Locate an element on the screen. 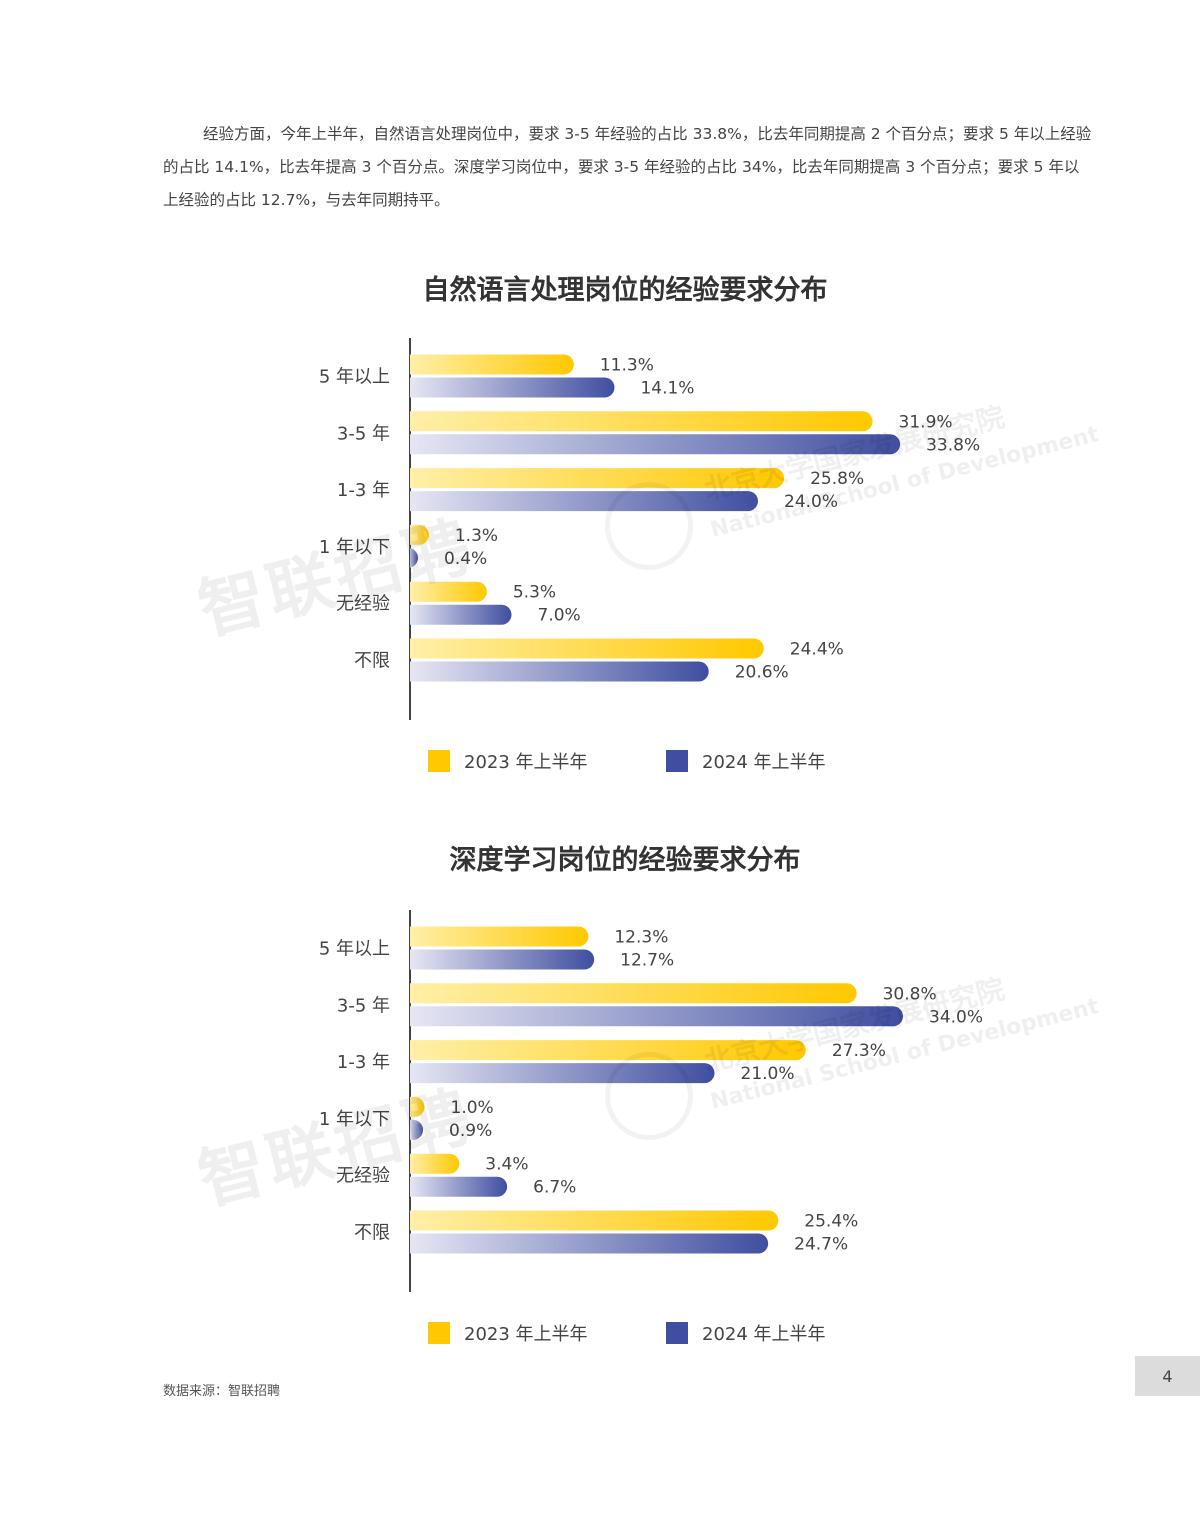 This screenshot has width=1200, height=1516. value-label: 6.7% is located at coordinates (554, 1188).